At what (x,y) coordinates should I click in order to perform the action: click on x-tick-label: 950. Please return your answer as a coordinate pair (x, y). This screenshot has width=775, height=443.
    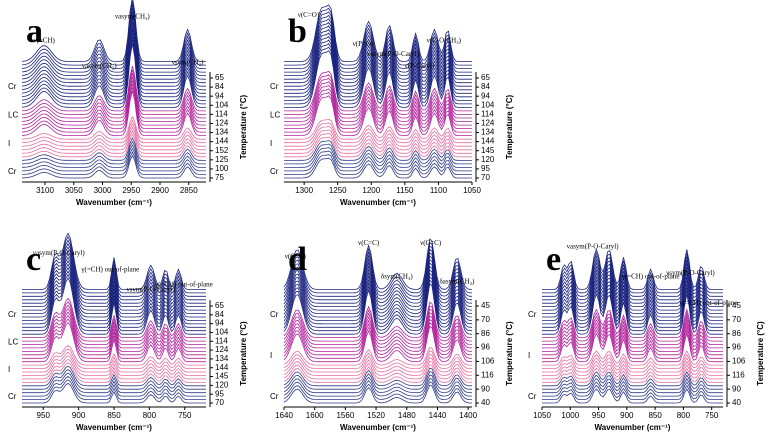
    Looking at the image, I should click on (599, 415).